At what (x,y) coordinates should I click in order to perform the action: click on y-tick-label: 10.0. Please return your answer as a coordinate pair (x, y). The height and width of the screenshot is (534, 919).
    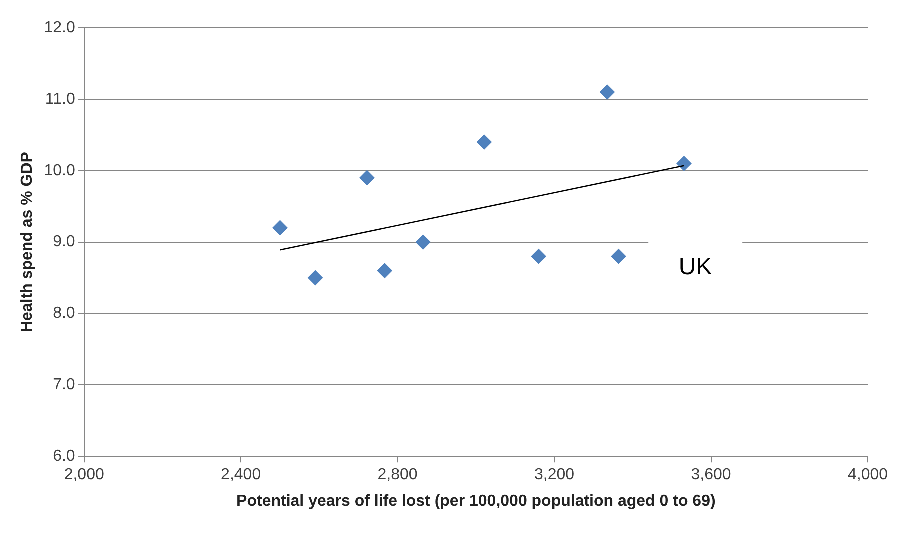
    Looking at the image, I should click on (60, 171).